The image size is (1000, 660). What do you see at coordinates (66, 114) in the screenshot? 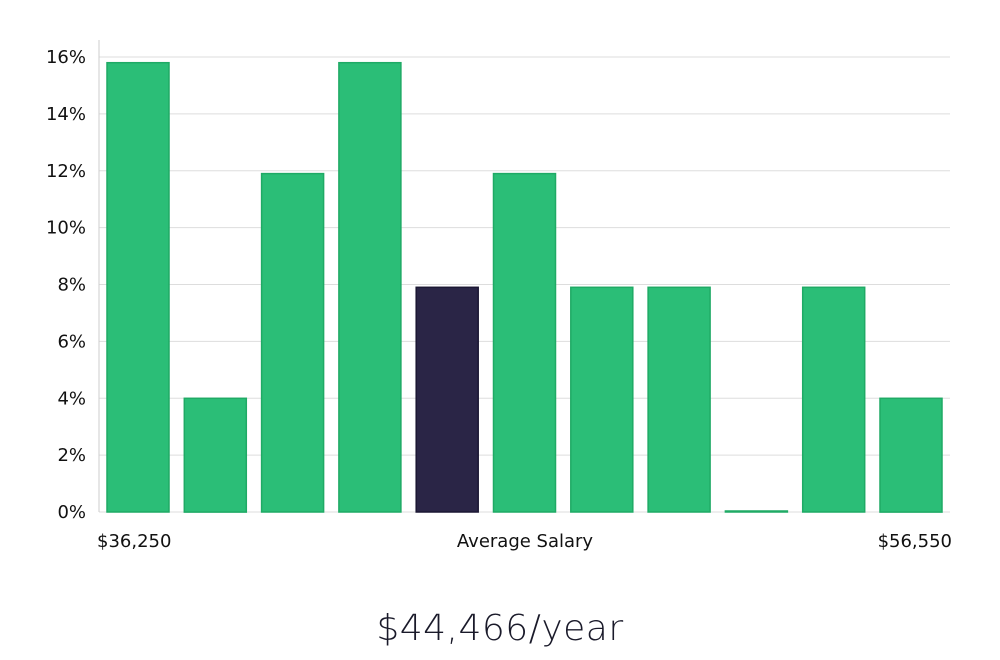
I see `y-tick-label: 14%` at bounding box center [66, 114].